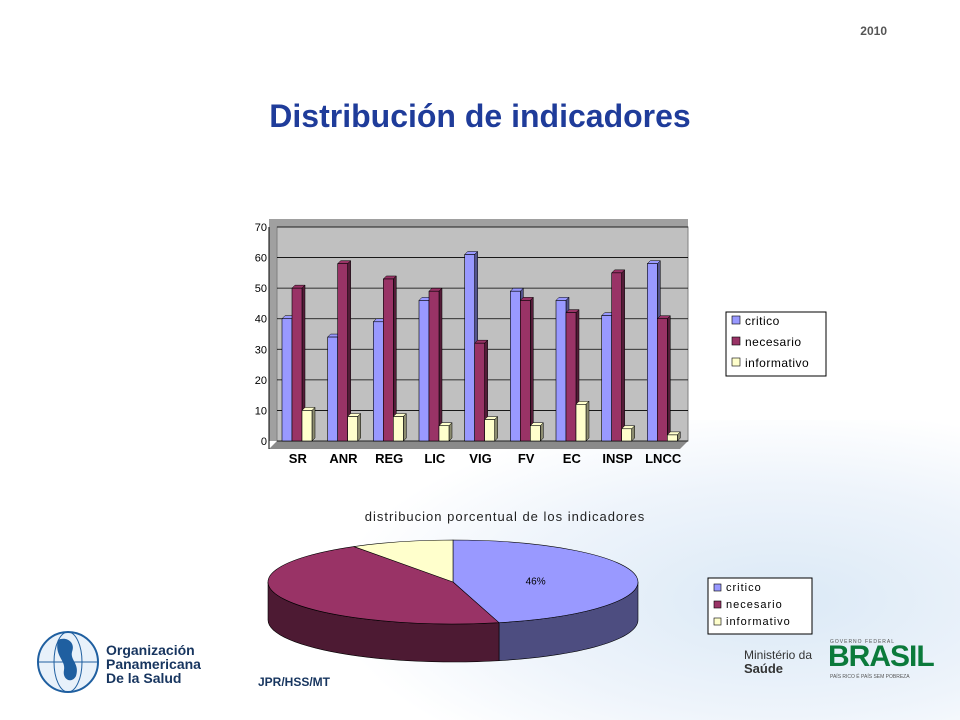 The height and width of the screenshot is (720, 960). What do you see at coordinates (144, 678) in the screenshot?
I see `org-line-3: De la Salud` at bounding box center [144, 678].